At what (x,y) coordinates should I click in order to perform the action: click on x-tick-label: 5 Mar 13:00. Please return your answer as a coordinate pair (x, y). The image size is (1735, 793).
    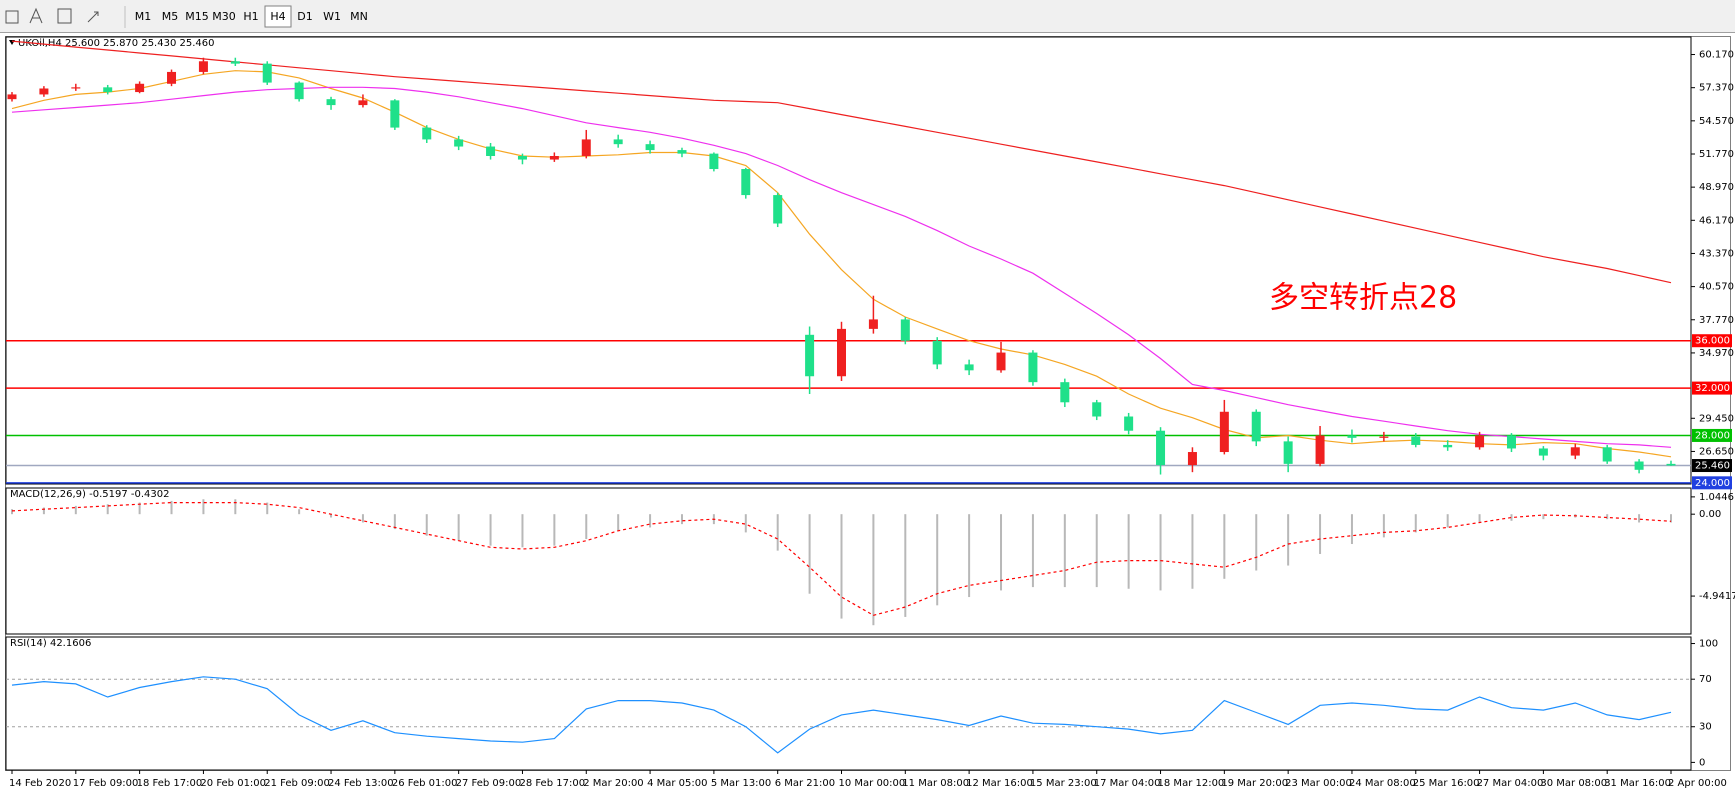
    Looking at the image, I should click on (741, 783).